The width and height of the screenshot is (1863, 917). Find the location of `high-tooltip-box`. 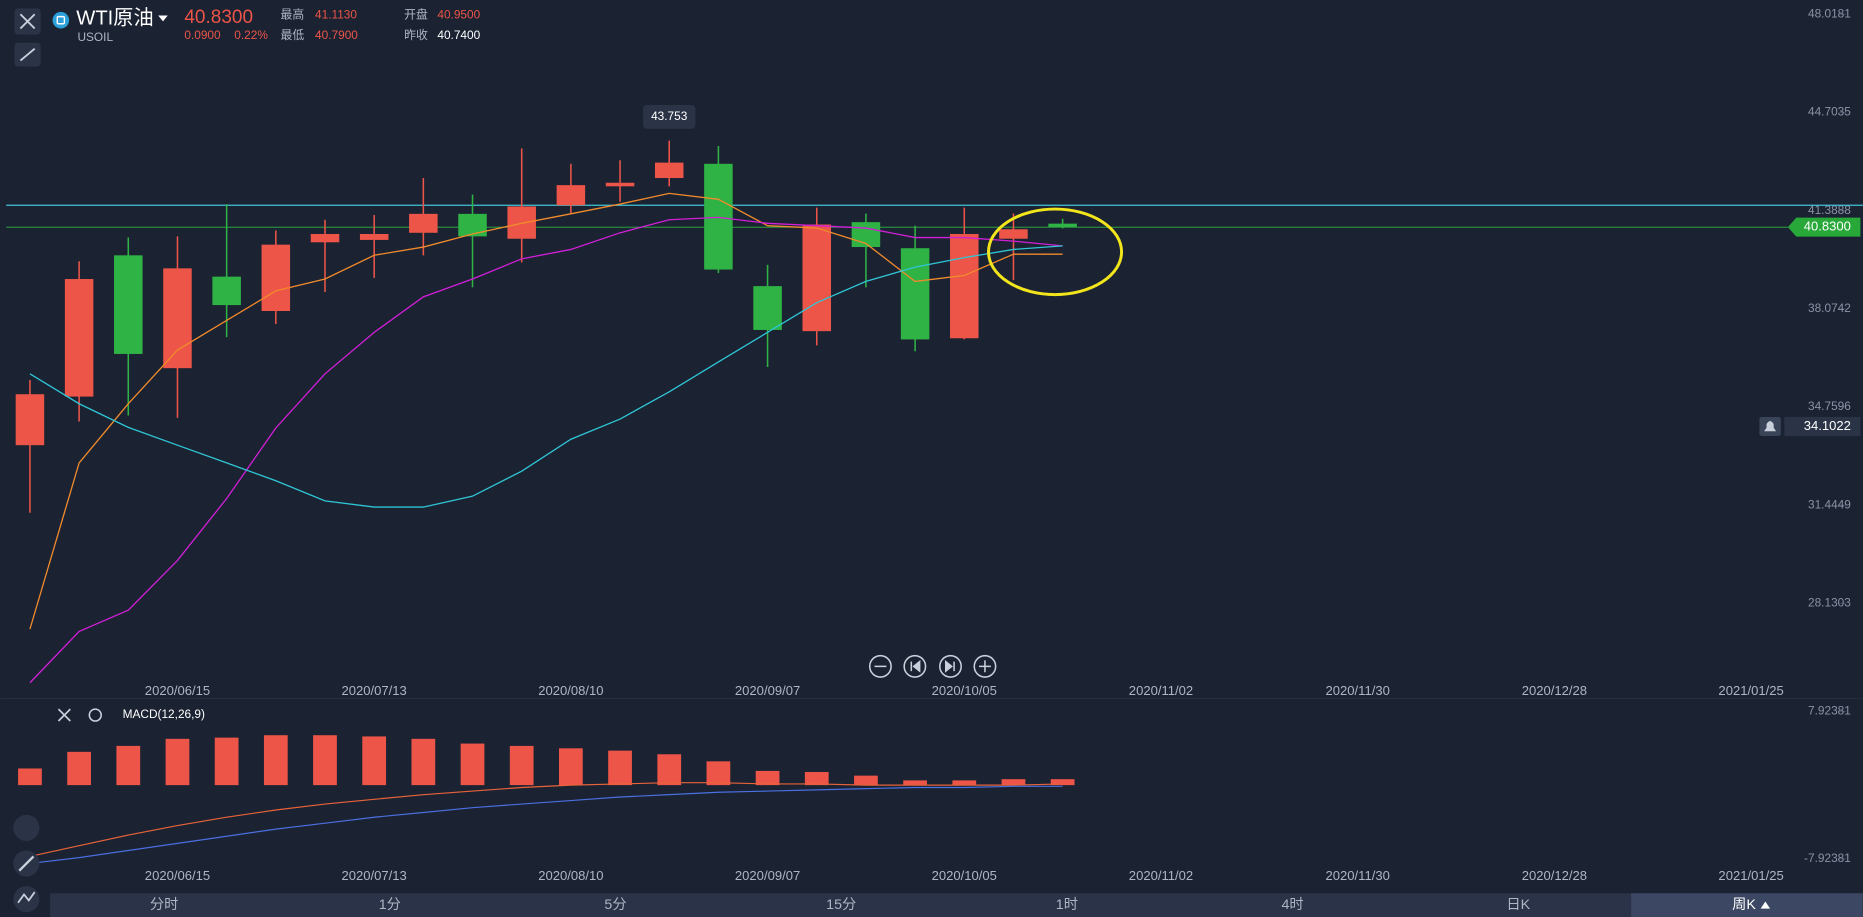

high-tooltip-box is located at coordinates (669, 116).